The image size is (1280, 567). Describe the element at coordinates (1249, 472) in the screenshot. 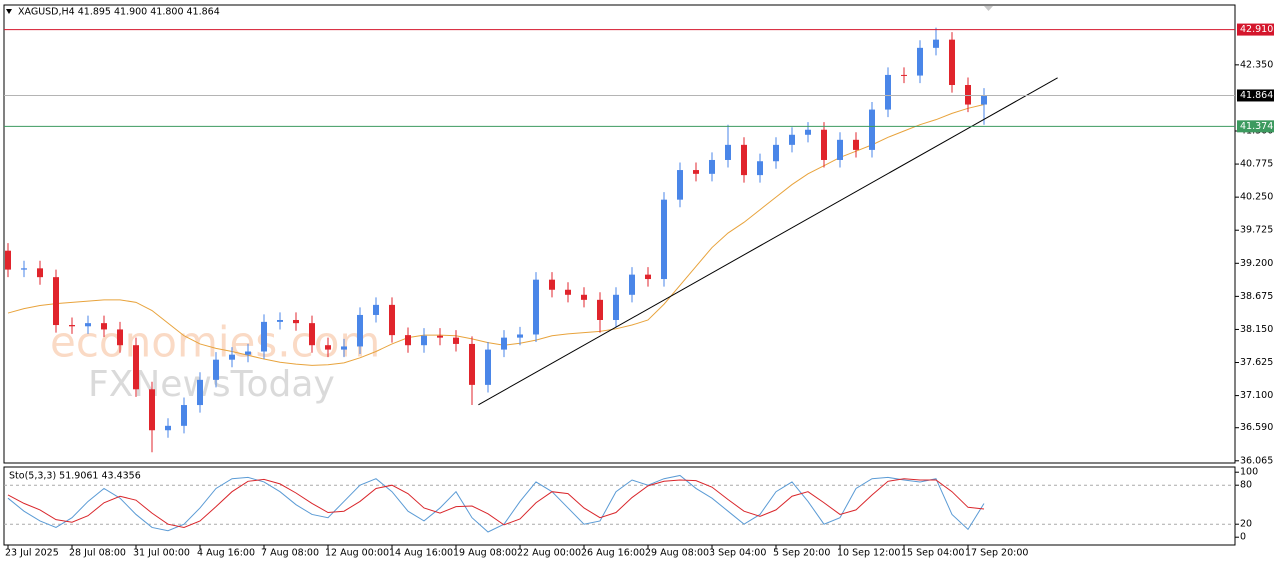

I see `y-tick-label: 100` at that location.